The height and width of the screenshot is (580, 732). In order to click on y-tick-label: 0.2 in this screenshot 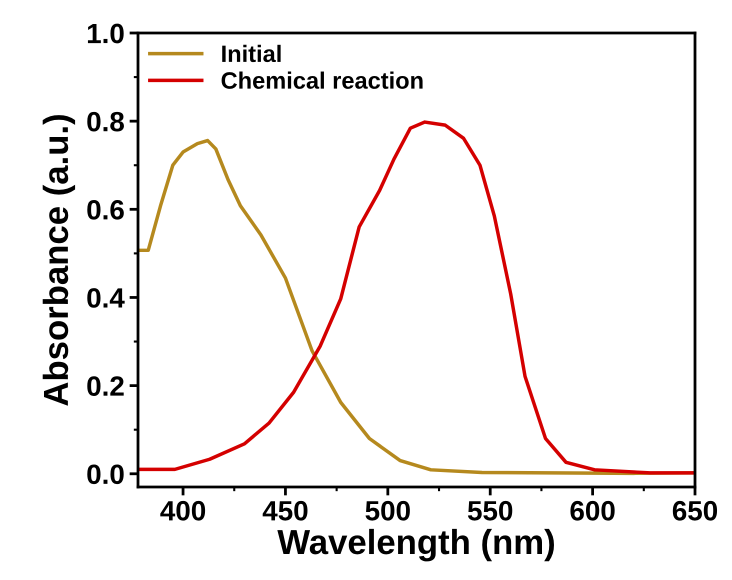, I will do `click(105, 386)`.